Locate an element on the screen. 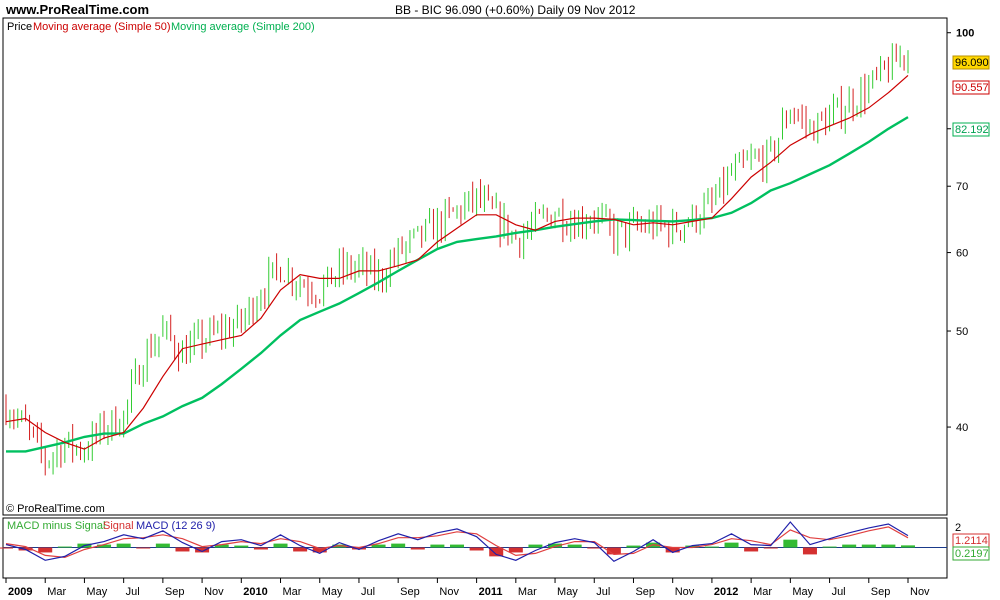 The width and height of the screenshot is (1000, 600). ma50-value-label: 90.557 is located at coordinates (972, 88).